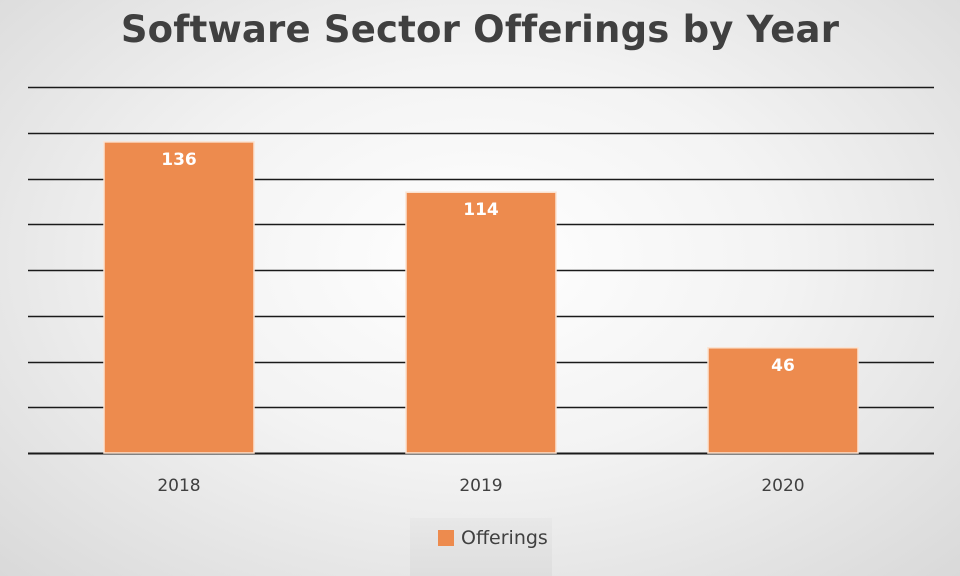  Describe the element at coordinates (481, 322) in the screenshot. I see `bar-2019` at that location.